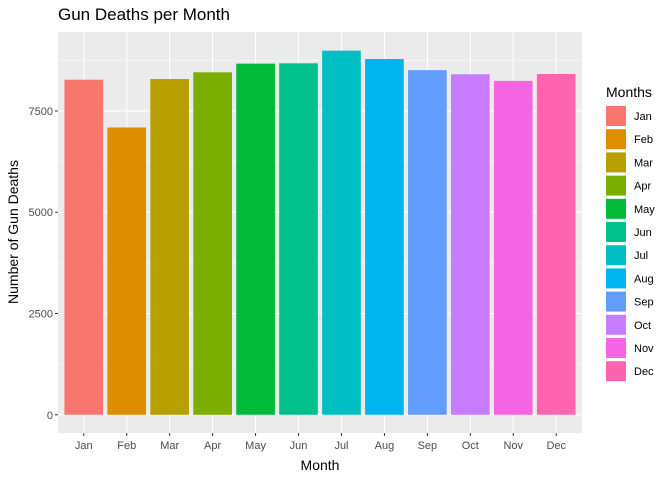  Describe the element at coordinates (513, 446) in the screenshot. I see `x-tick-label: Nov` at that location.